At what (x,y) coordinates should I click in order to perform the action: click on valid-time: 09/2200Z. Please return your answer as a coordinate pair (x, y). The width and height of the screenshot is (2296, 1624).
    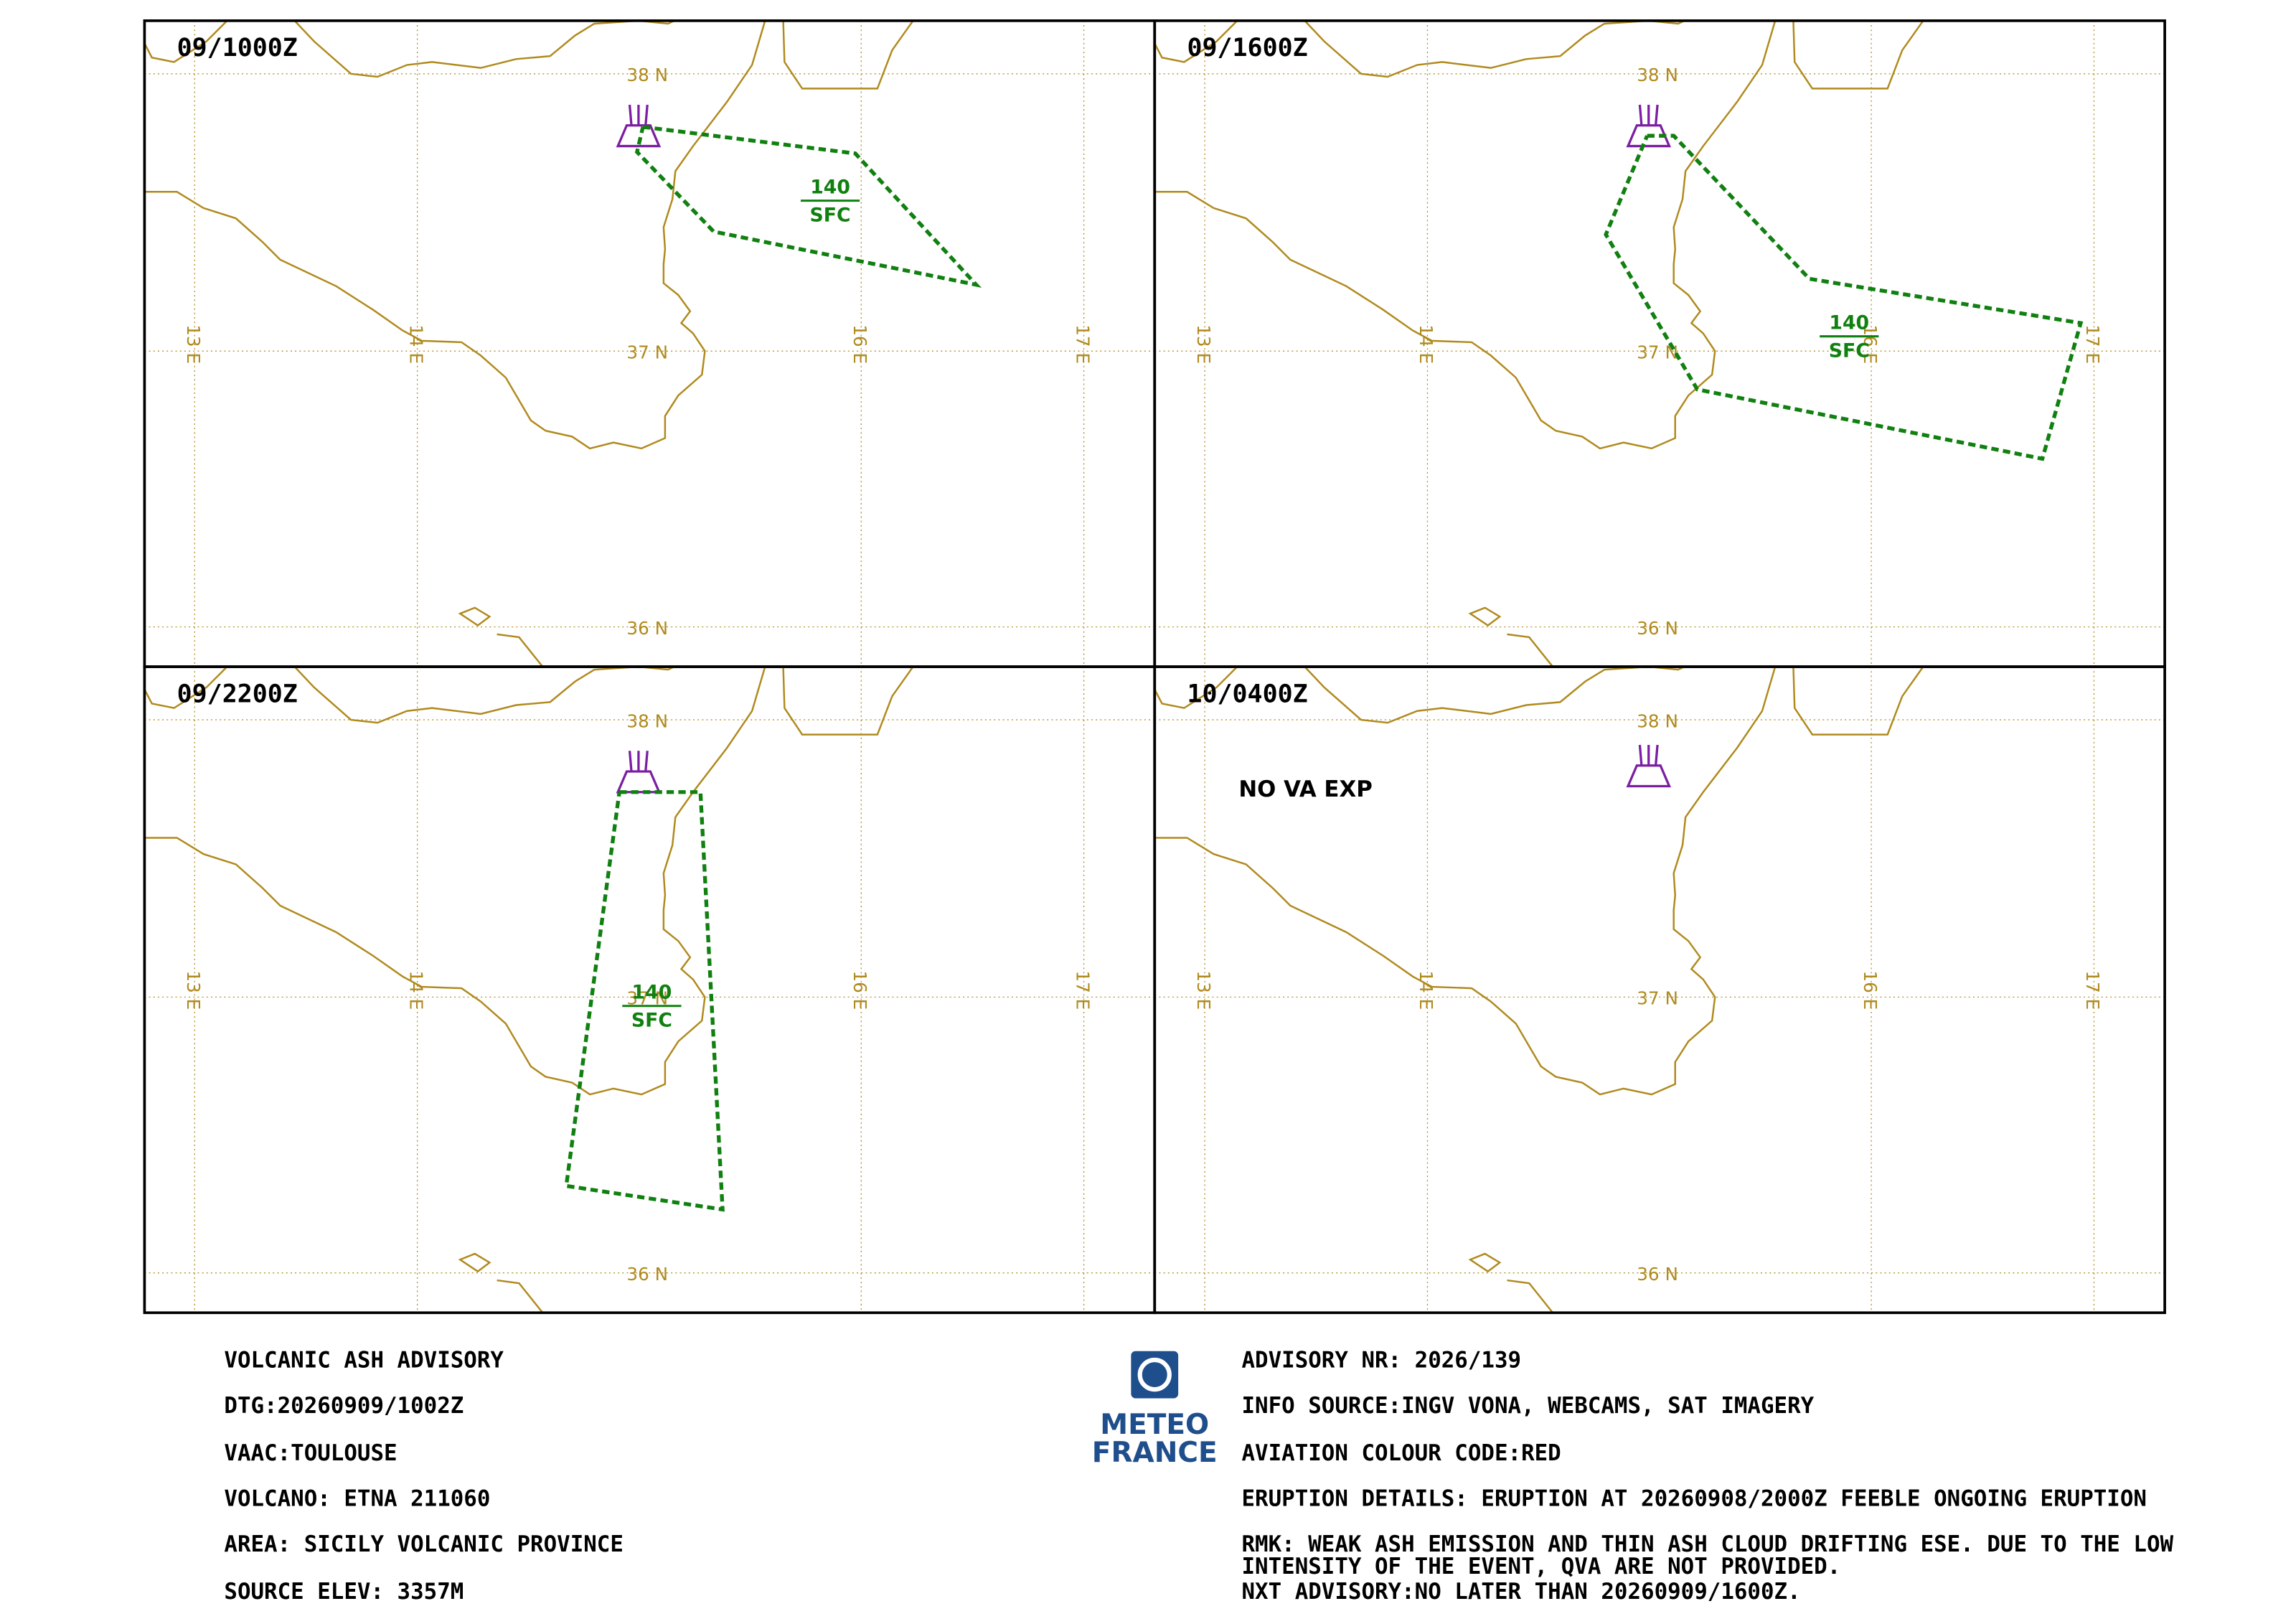
    Looking at the image, I should click on (238, 694).